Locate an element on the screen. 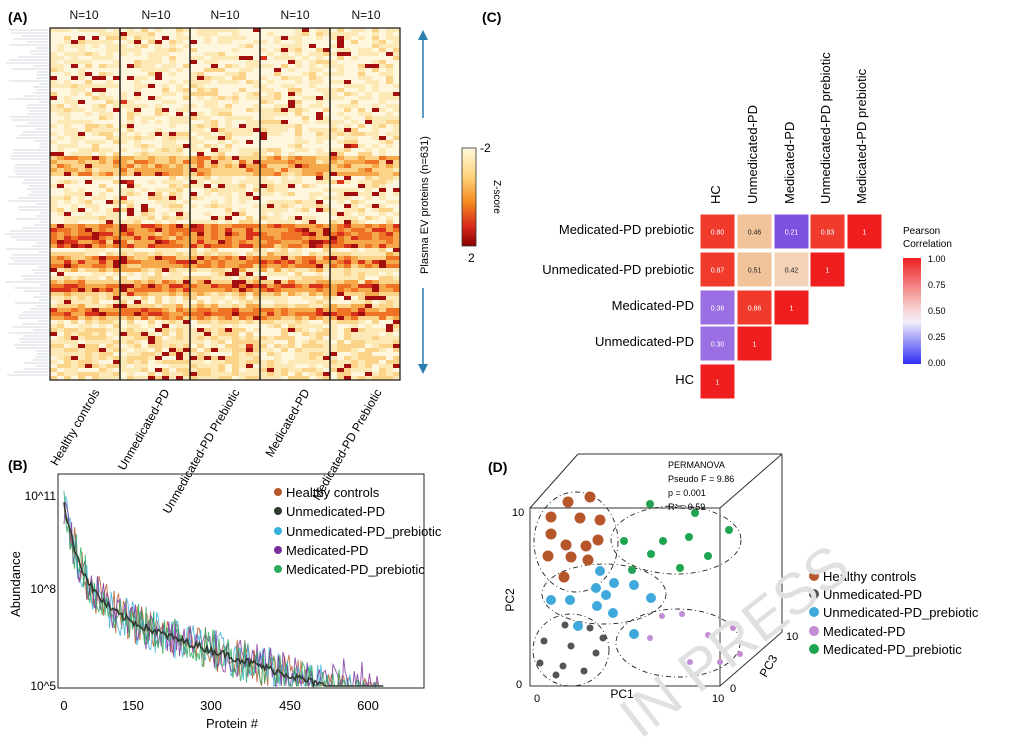 The image size is (1024, 744). zscore-tick-bottom: 2 is located at coordinates (471, 258).